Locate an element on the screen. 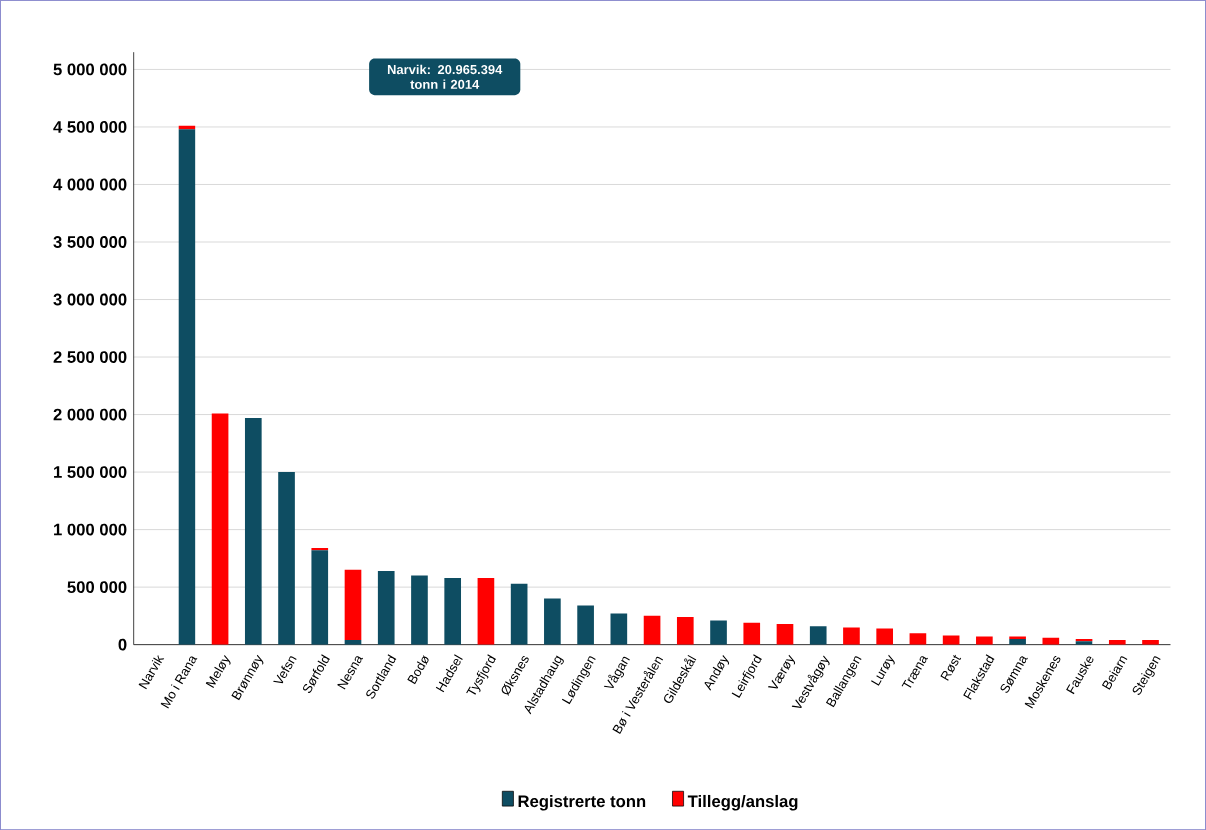 This screenshot has width=1206, height=830. y-tick-label: 500 000 is located at coordinates (97, 587).